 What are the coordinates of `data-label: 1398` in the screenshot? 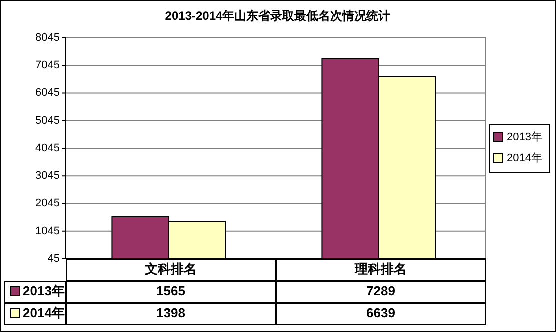 It's located at (171, 312).